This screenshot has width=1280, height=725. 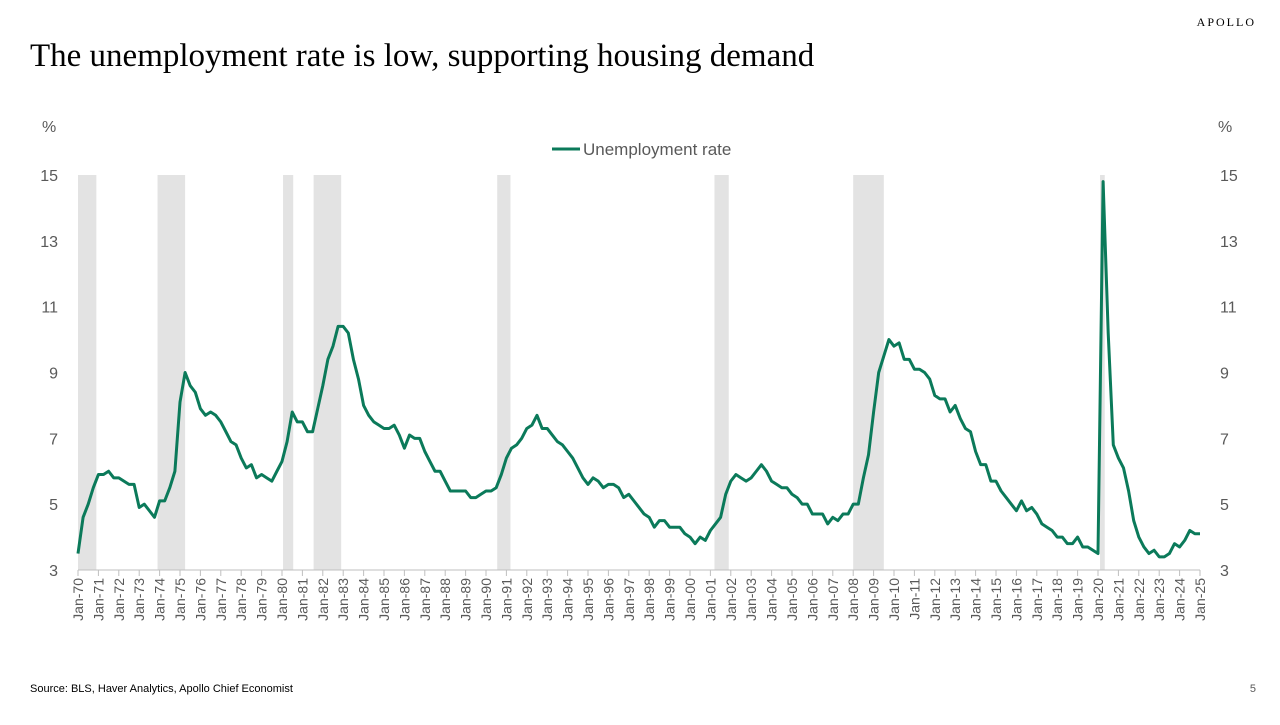 What do you see at coordinates (792, 599) in the screenshot?
I see `x-tick-label: Jan-05` at bounding box center [792, 599].